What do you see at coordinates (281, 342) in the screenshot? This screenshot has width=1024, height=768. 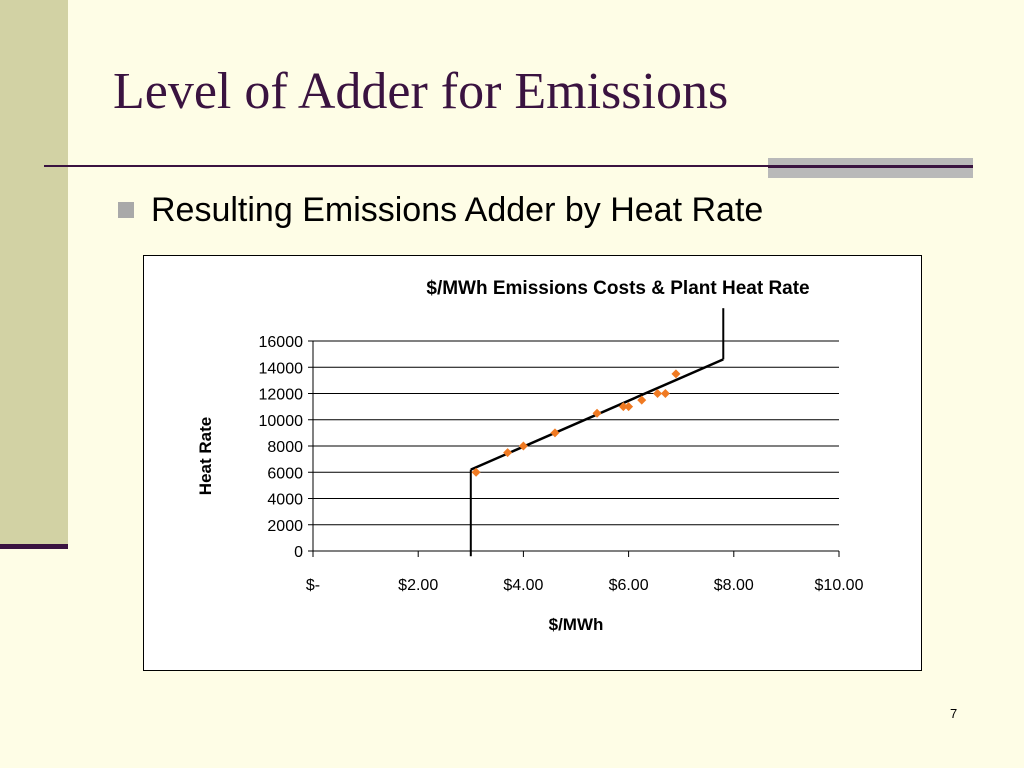 I see `y-tick-label: 16000` at bounding box center [281, 342].